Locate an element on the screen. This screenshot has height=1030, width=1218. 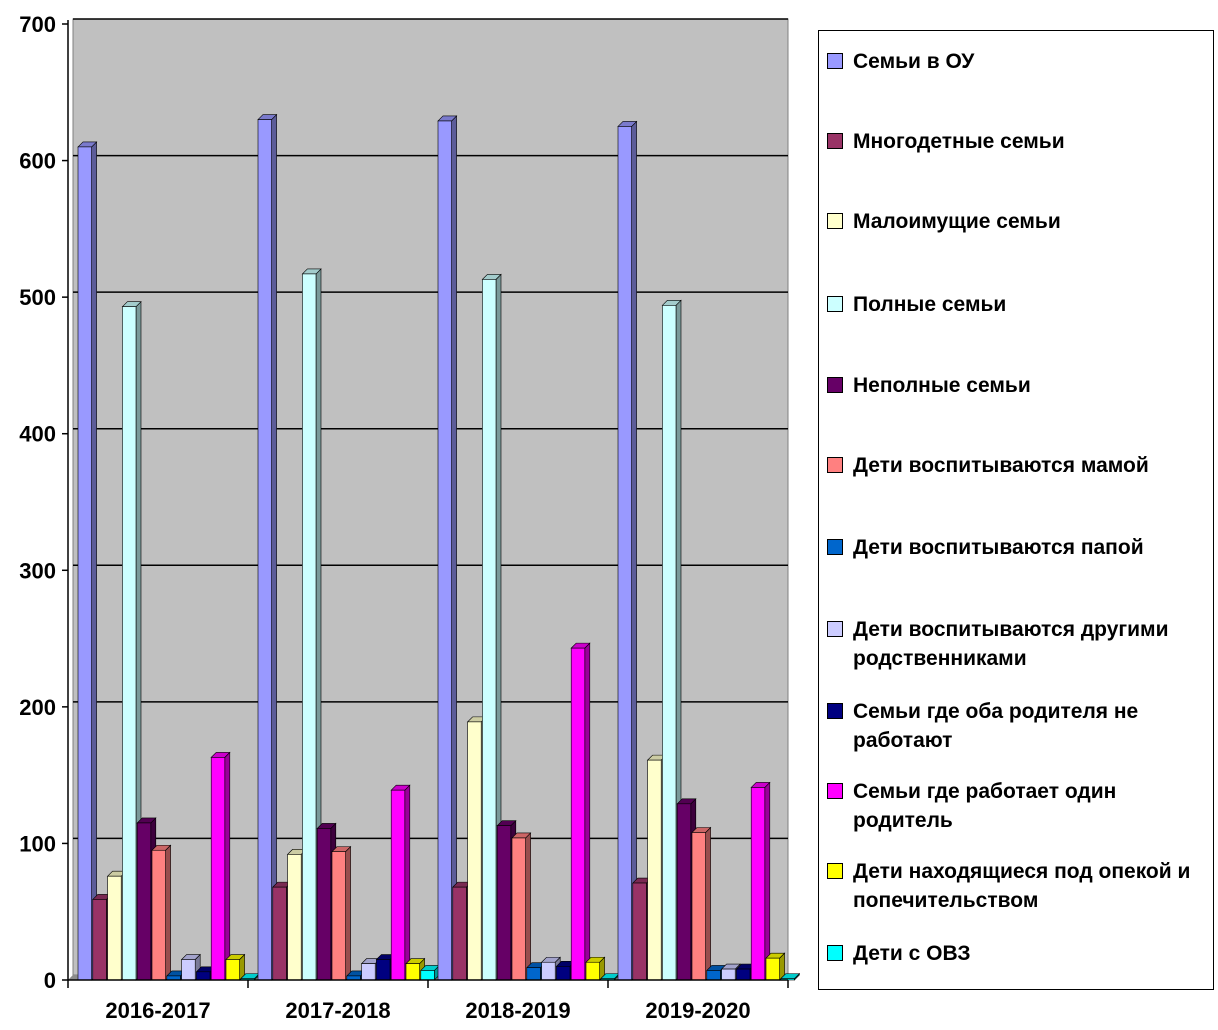
legend-label: Полные семьи is located at coordinates (930, 304).